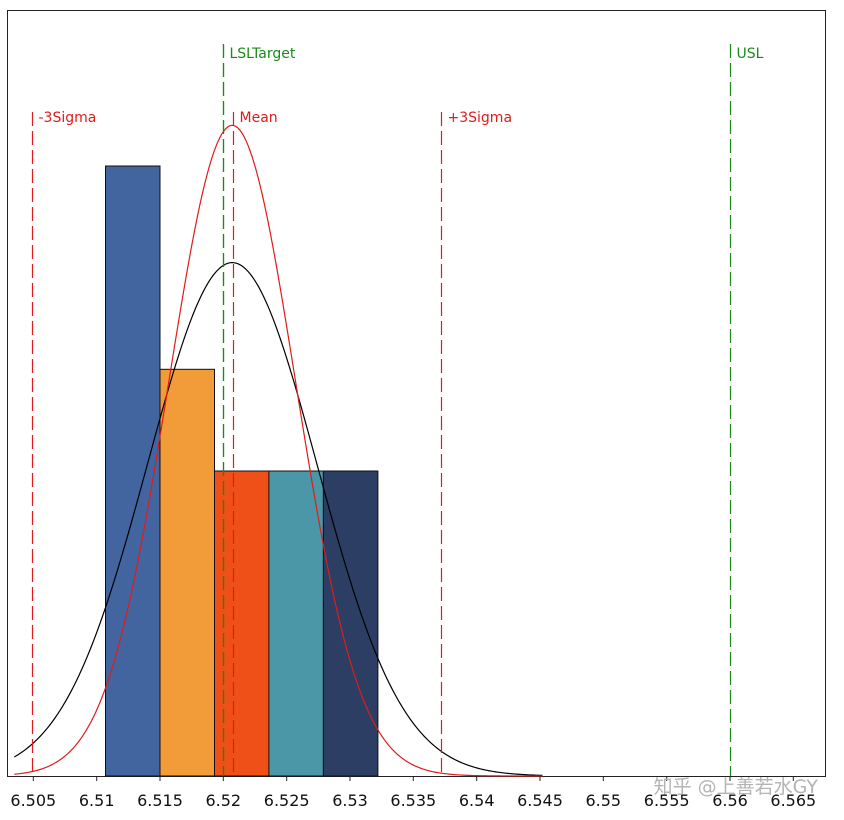 Image resolution: width=844 pixels, height=820 pixels. What do you see at coordinates (223, 800) in the screenshot?
I see `x-tick-label: 6.52` at bounding box center [223, 800].